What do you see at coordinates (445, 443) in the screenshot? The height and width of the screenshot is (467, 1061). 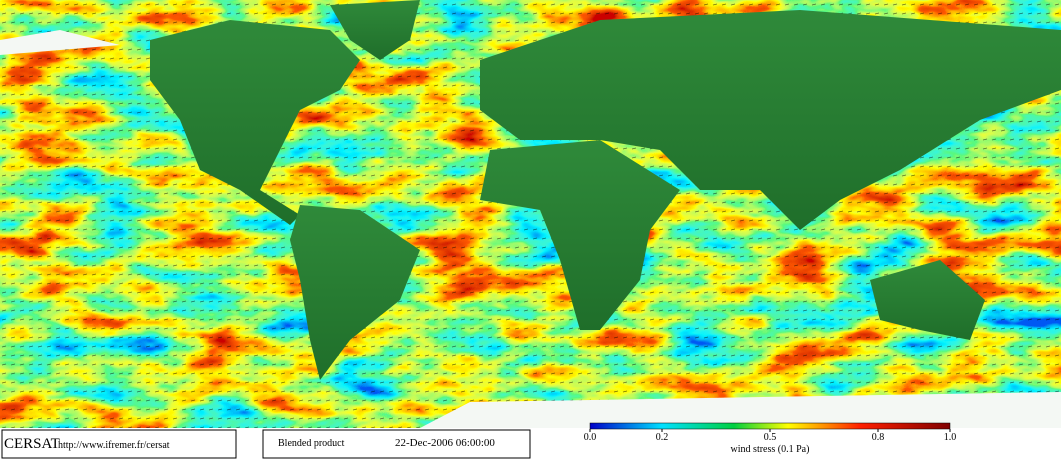 I see `date: 22-Dec-2006 06:00:00` at bounding box center [445, 443].